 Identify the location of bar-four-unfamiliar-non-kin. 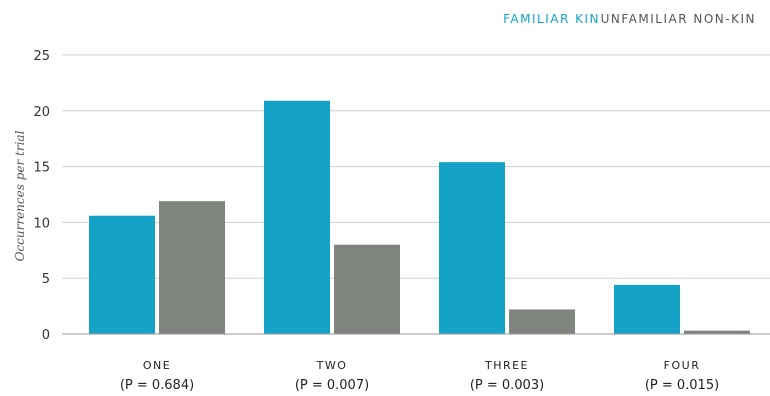
(717, 332).